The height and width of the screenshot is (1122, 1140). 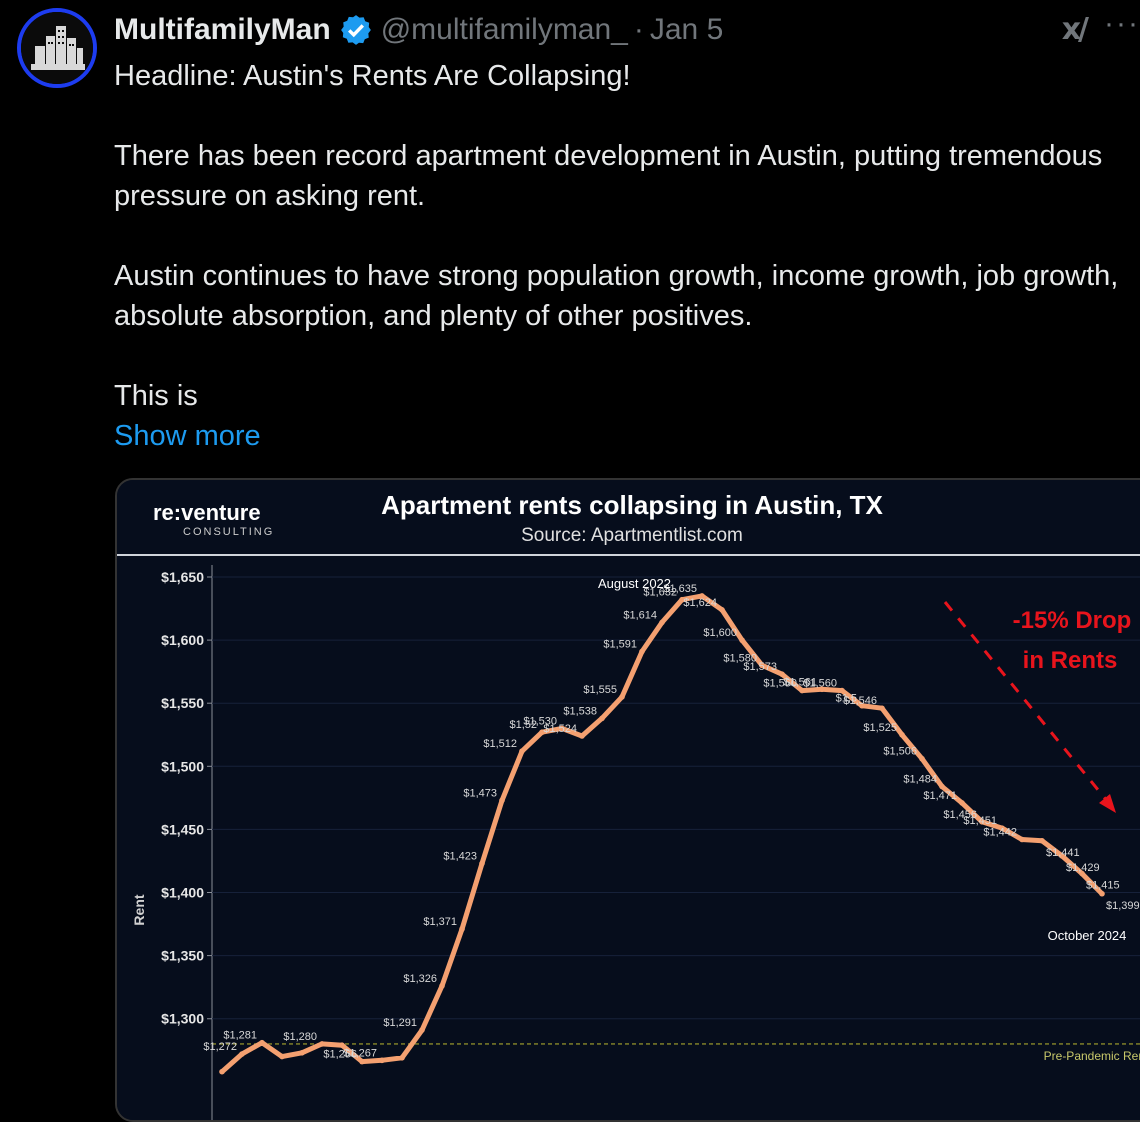 I want to click on data-label: $1,272, so click(x=220, y=1047).